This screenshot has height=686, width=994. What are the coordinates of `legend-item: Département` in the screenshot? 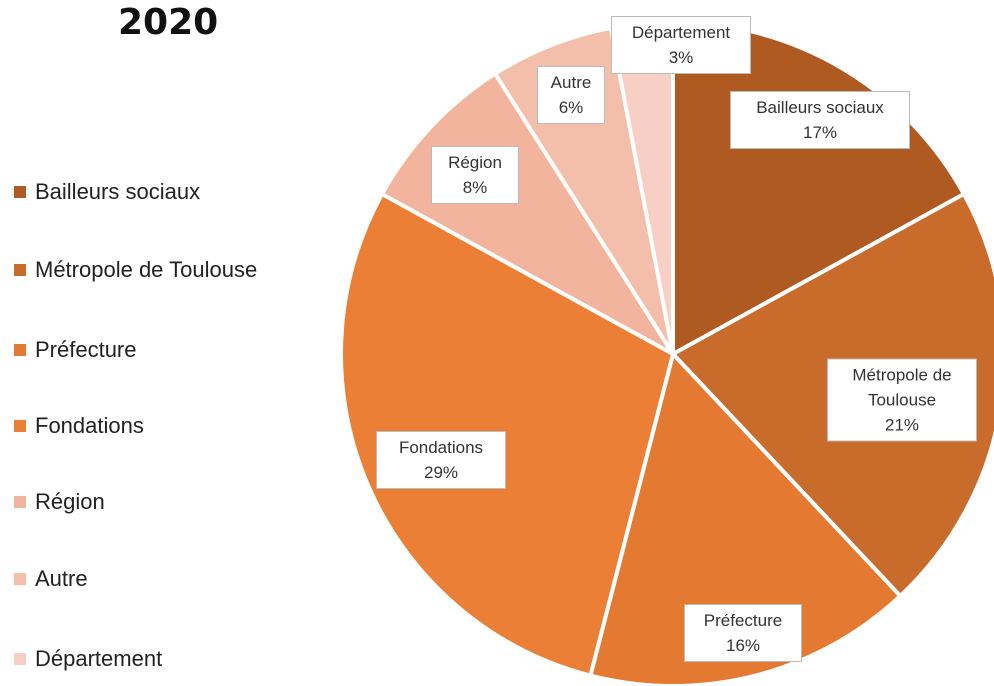 It's located at (88, 659).